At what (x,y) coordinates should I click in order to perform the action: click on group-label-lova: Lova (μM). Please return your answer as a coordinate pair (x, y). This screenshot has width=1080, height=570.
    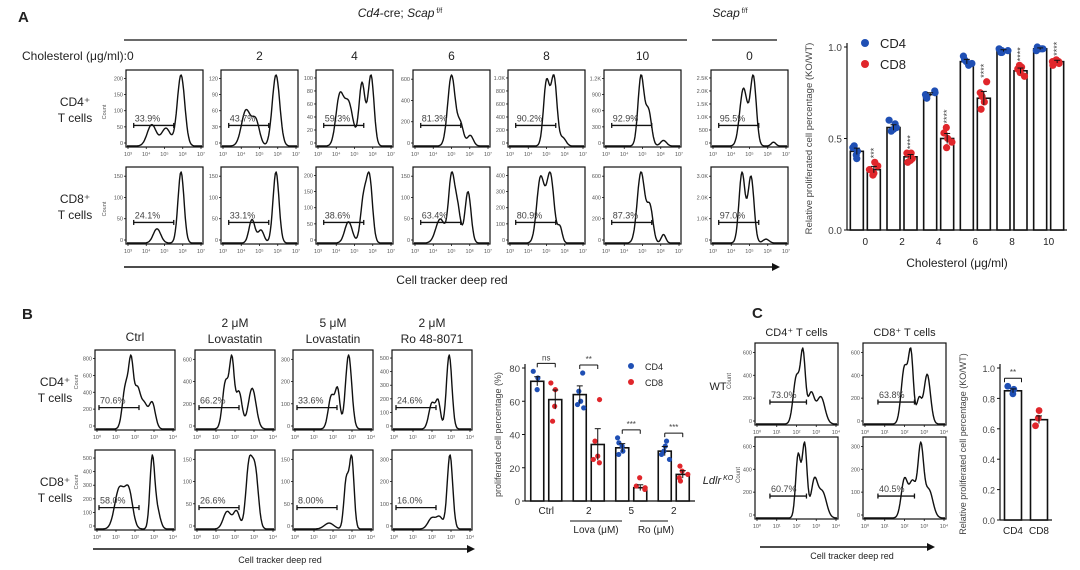
    Looking at the image, I should click on (595, 530).